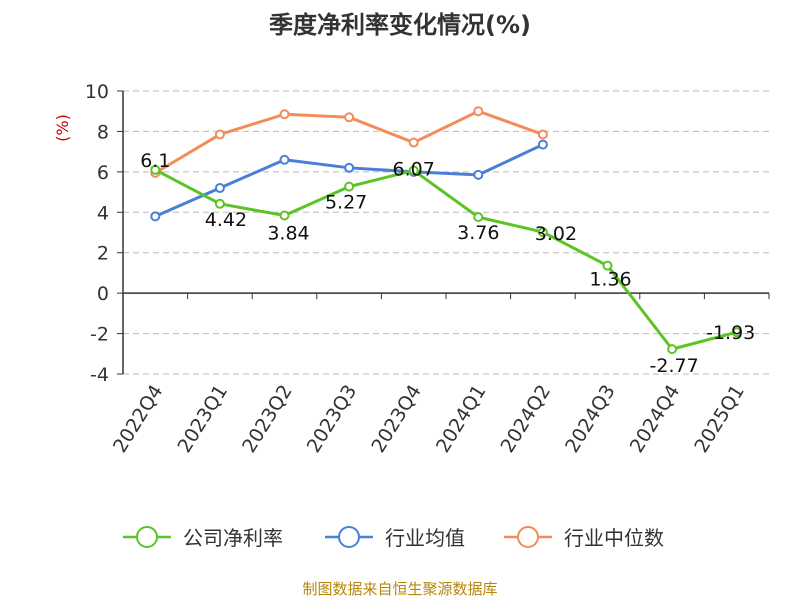 The height and width of the screenshot is (600, 800). I want to click on data-label: -2.77, so click(674, 366).